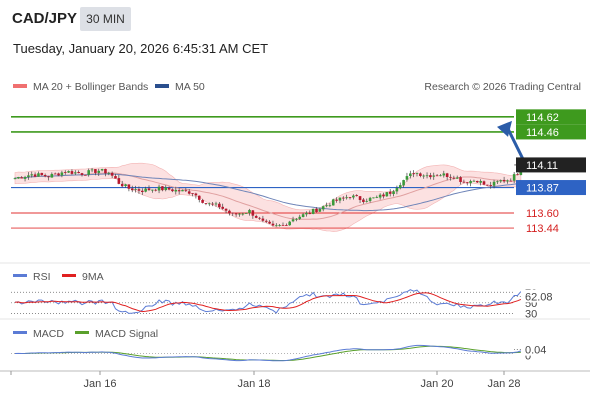 The height and width of the screenshot is (400, 590). I want to click on x-tick-label: Jan 16, so click(99, 384).